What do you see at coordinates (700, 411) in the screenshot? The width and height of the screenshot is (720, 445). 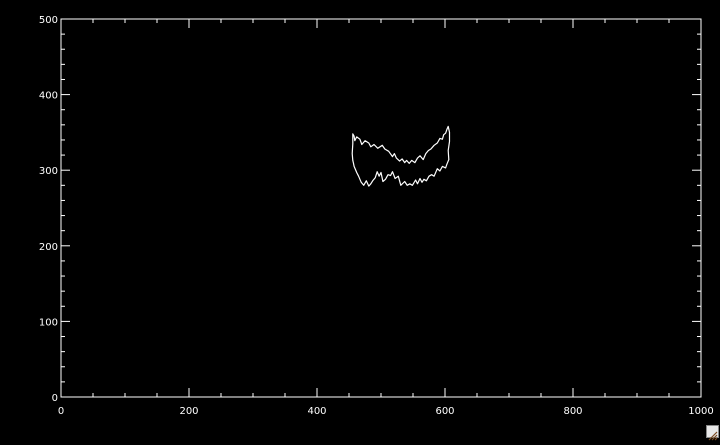 I see `x-tick-label: 1000` at bounding box center [700, 411].